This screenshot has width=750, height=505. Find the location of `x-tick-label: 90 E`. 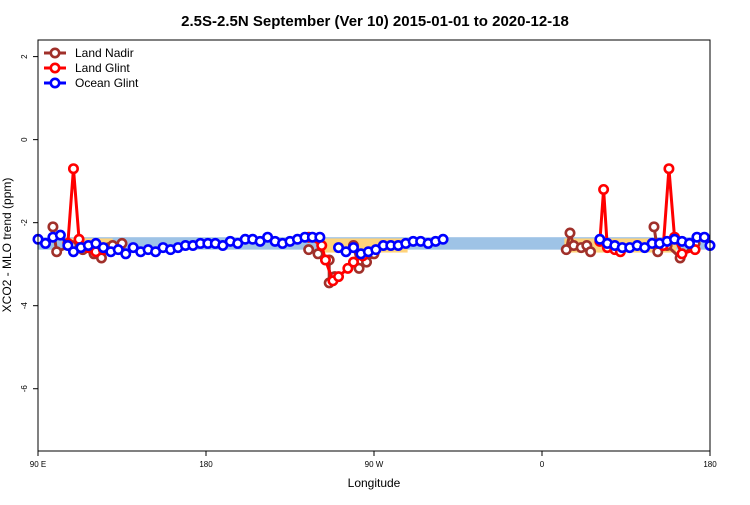

x-tick-label: 90 E is located at coordinates (38, 464).